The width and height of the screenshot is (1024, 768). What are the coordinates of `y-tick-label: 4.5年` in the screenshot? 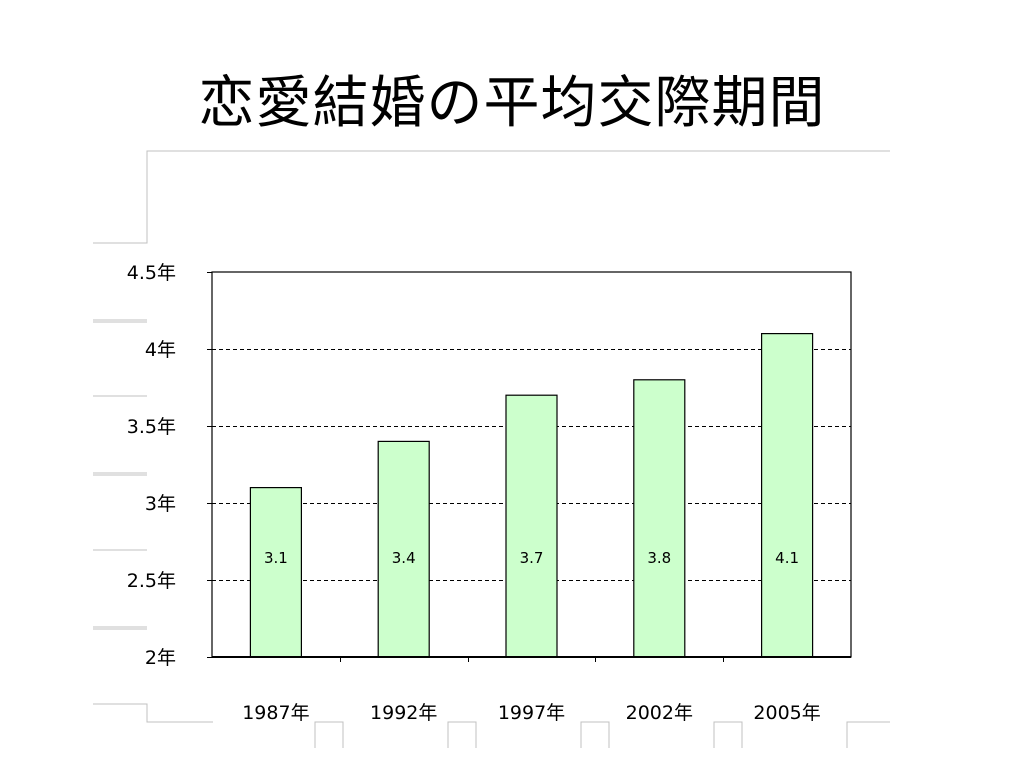 It's located at (151, 273).